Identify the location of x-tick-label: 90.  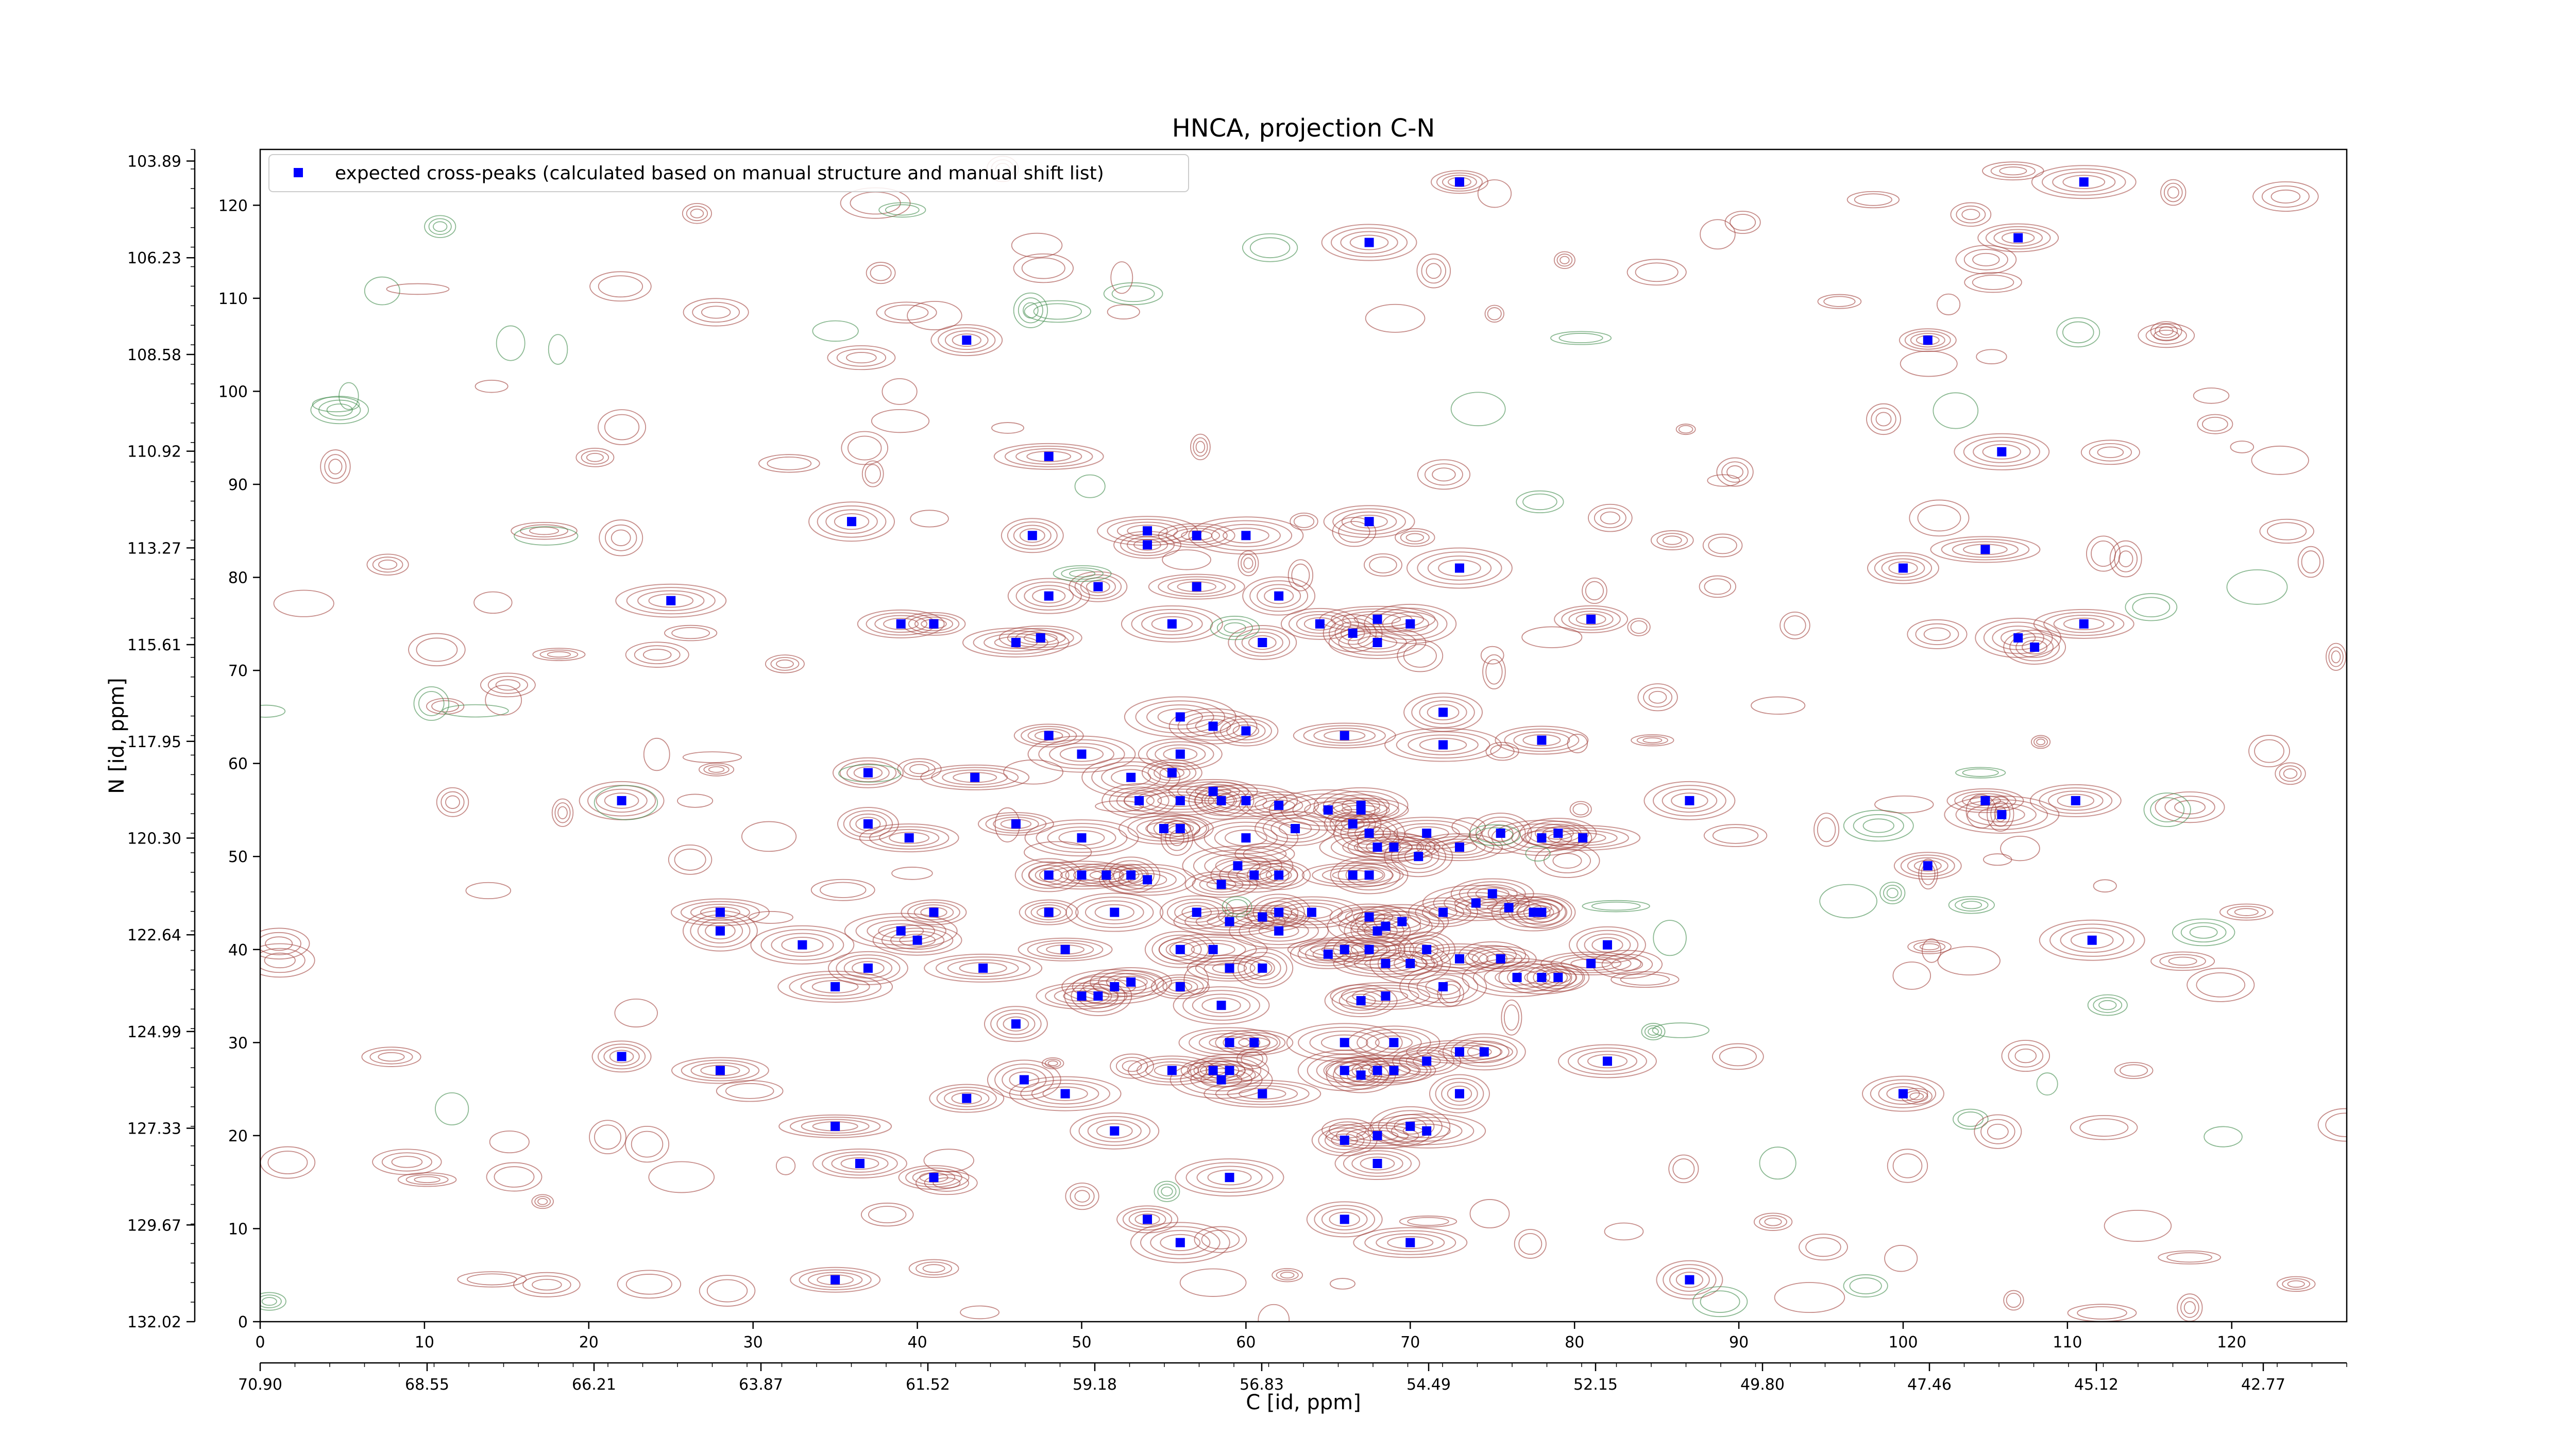
(1739, 1343).